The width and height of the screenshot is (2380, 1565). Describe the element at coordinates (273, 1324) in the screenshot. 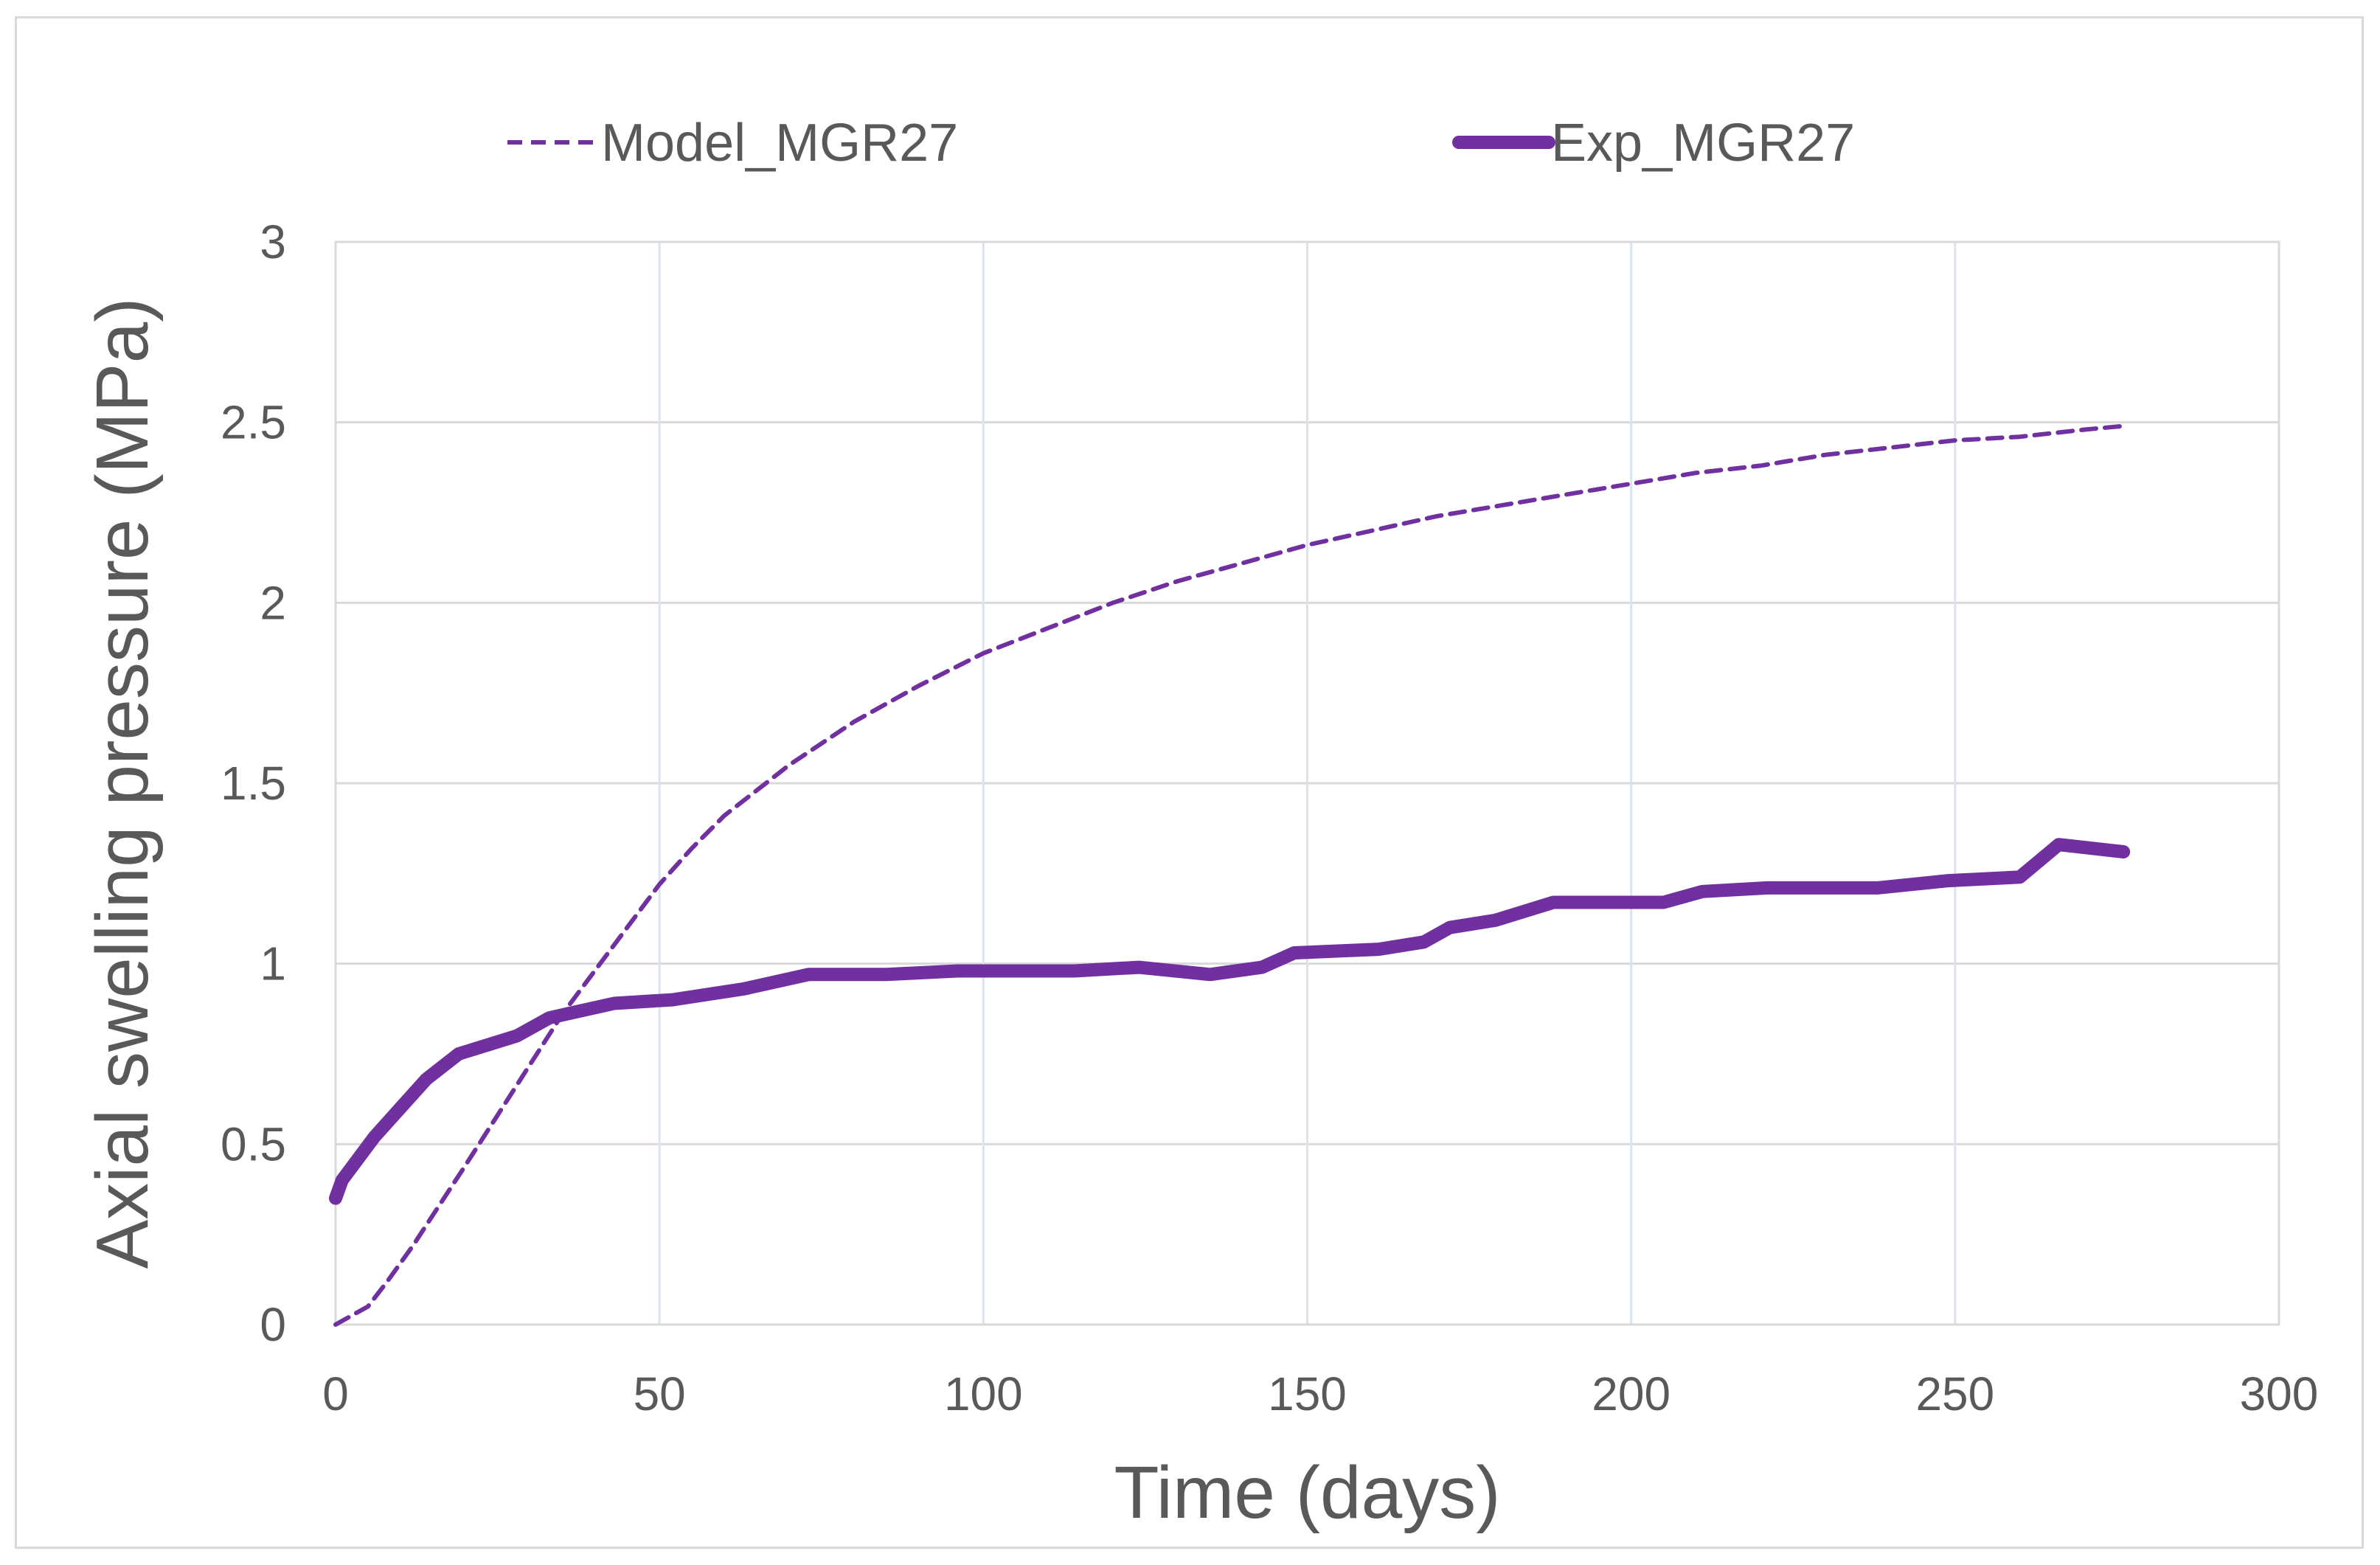

I see `y-tick-label: 0` at that location.